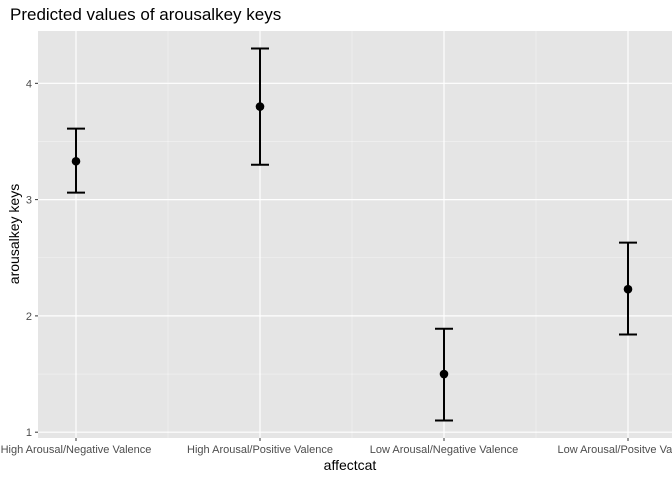  Describe the element at coordinates (14, 234) in the screenshot. I see `y-axis-title: arousalkey keys` at that location.